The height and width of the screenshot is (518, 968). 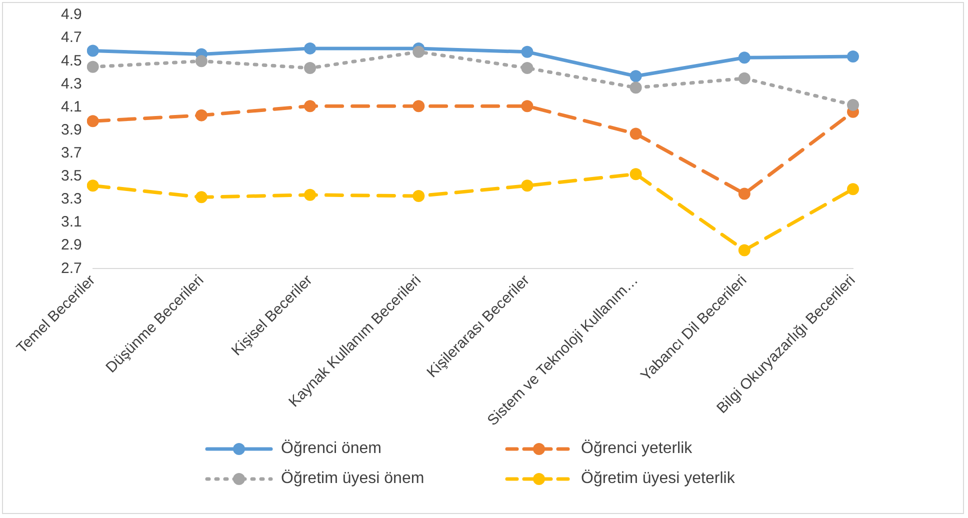 What do you see at coordinates (71, 176) in the screenshot?
I see `y-tick-label: 3.5` at bounding box center [71, 176].